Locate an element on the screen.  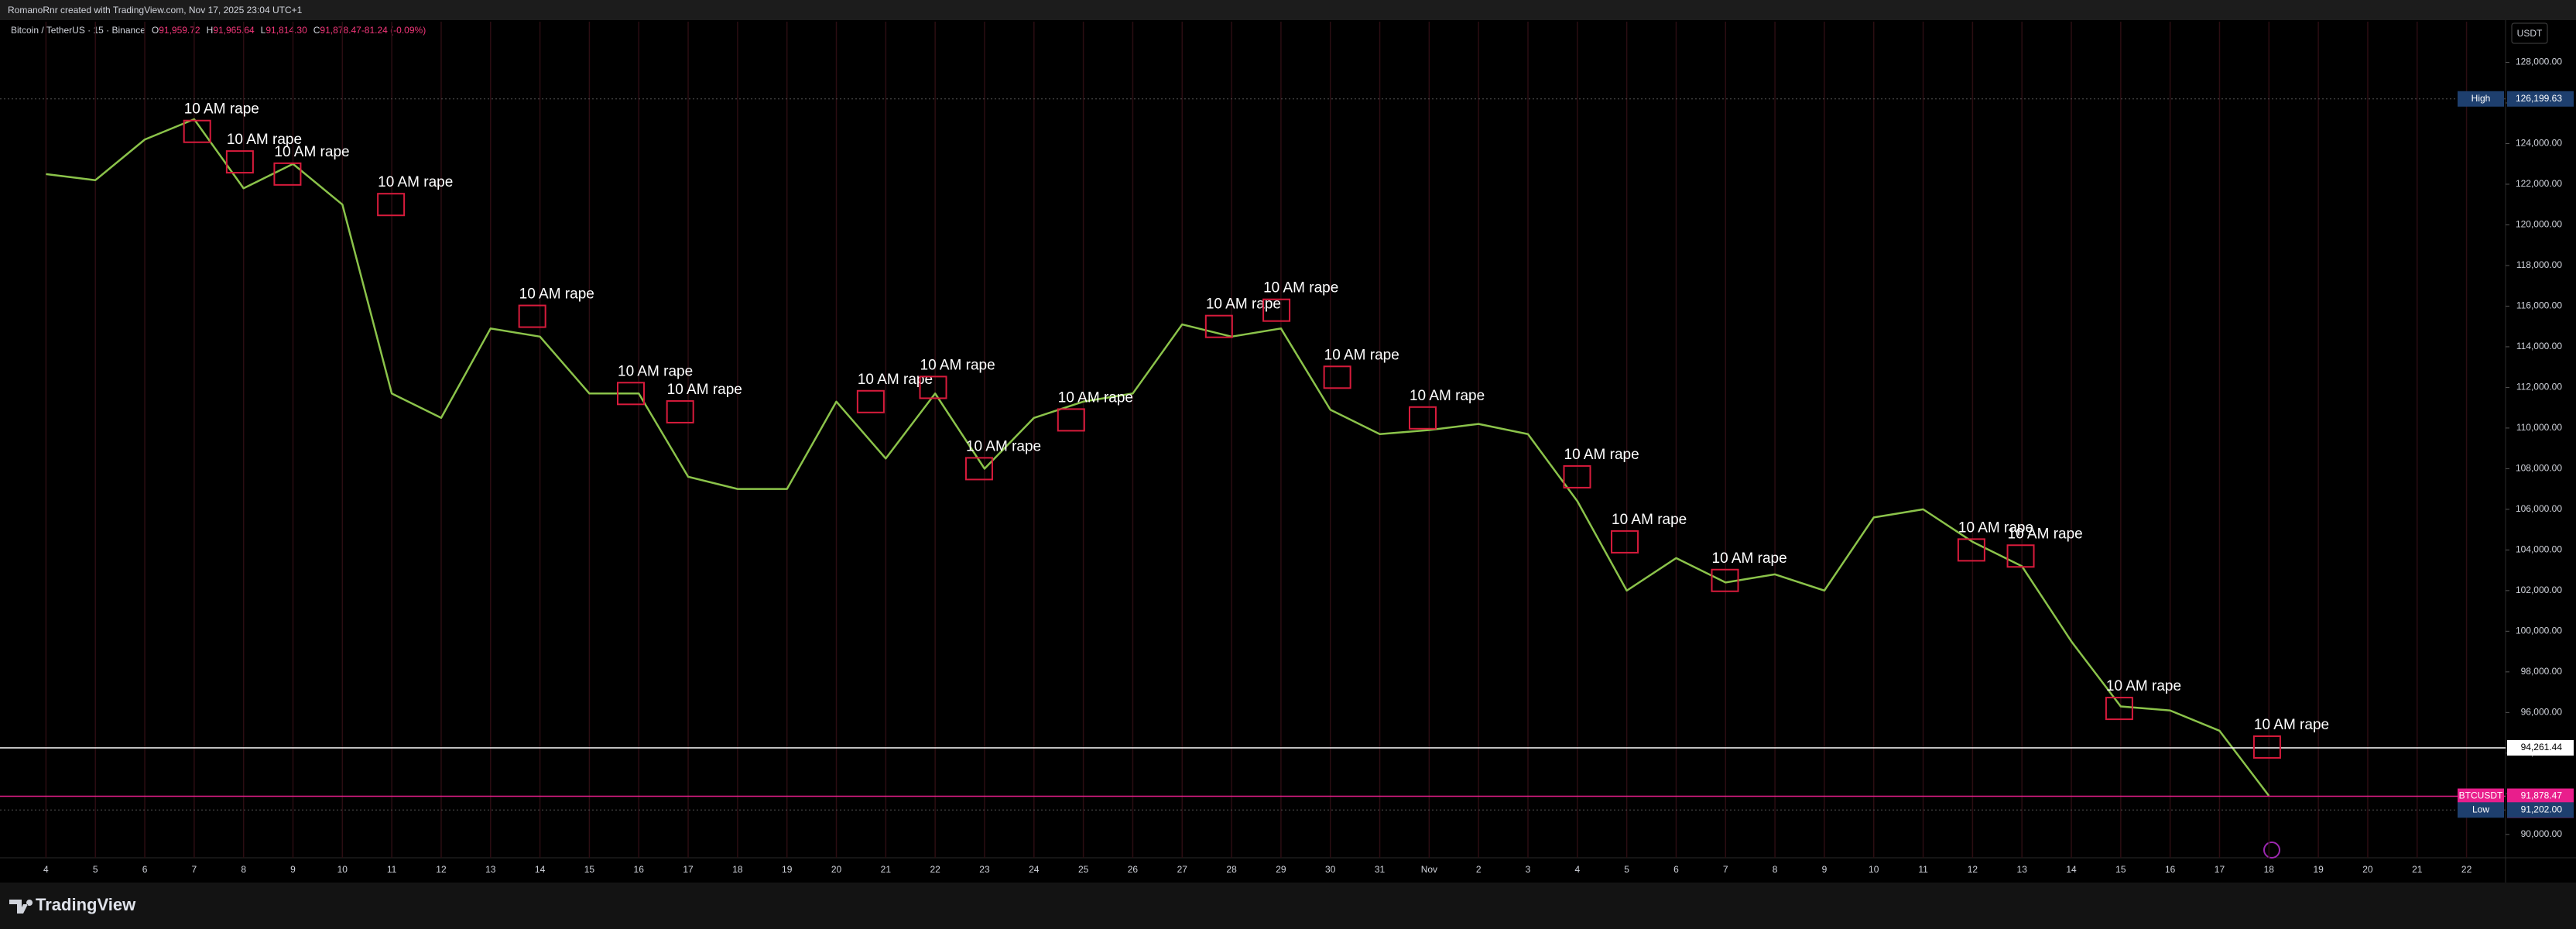
ohlc-name: L is located at coordinates (263, 30).